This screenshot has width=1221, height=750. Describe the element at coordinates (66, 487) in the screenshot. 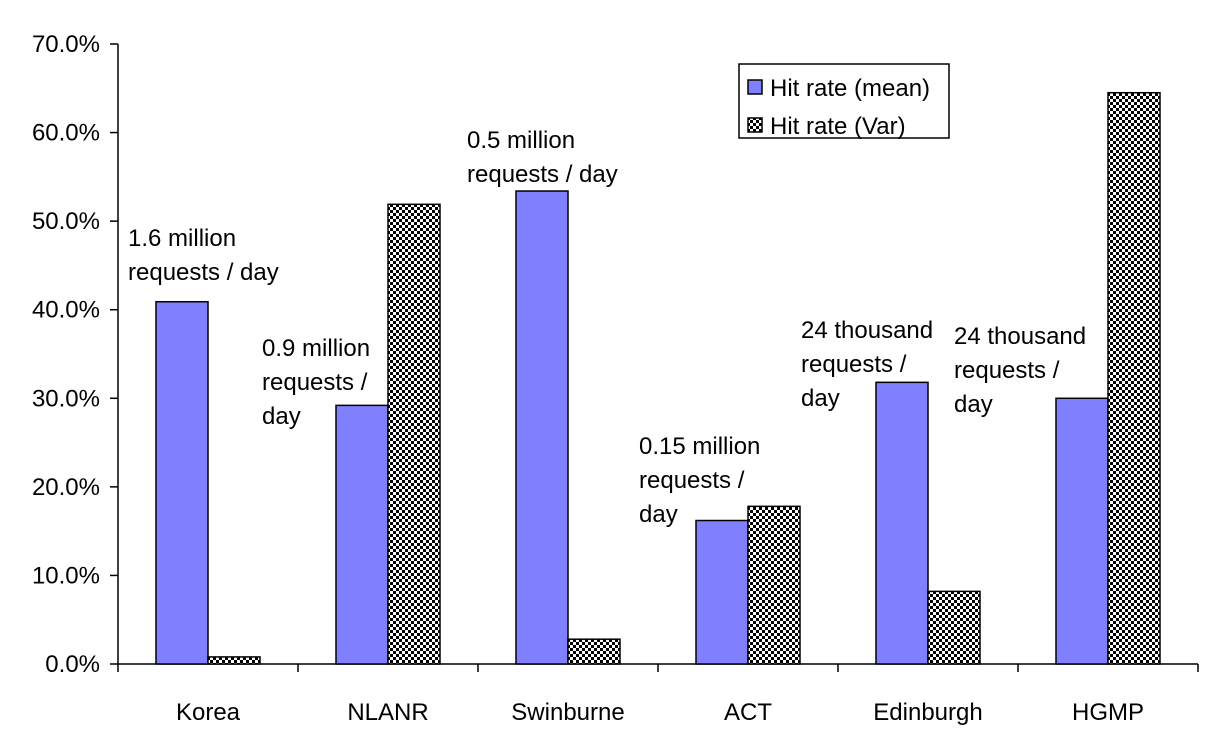

I see `y-tick-label: 20.0%` at that location.